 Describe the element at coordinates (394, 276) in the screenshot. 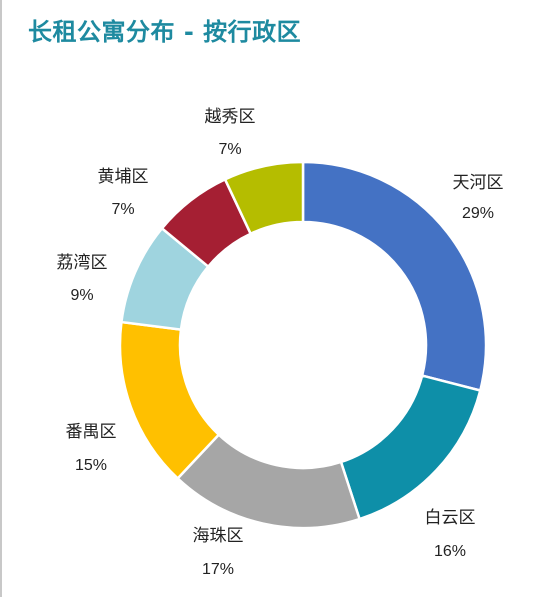

I see `slice-tianhe` at that location.